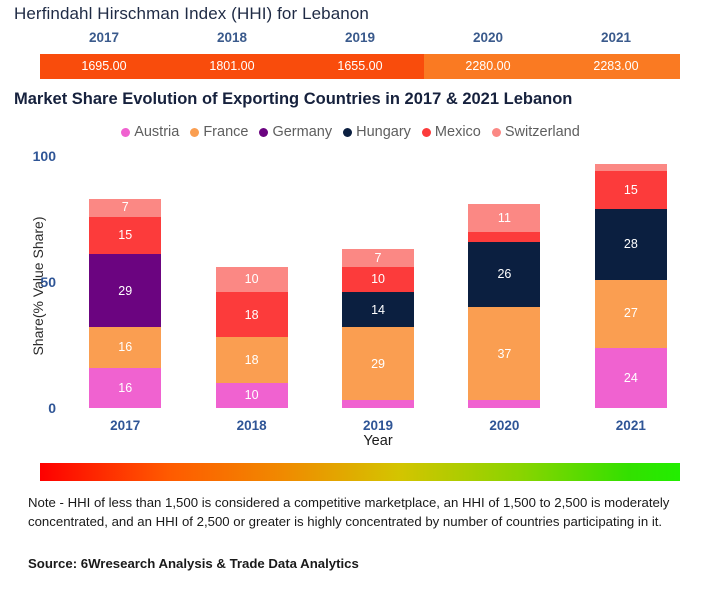  Describe the element at coordinates (251, 360) in the screenshot. I see `bar-segment-france-2018: 18` at that location.